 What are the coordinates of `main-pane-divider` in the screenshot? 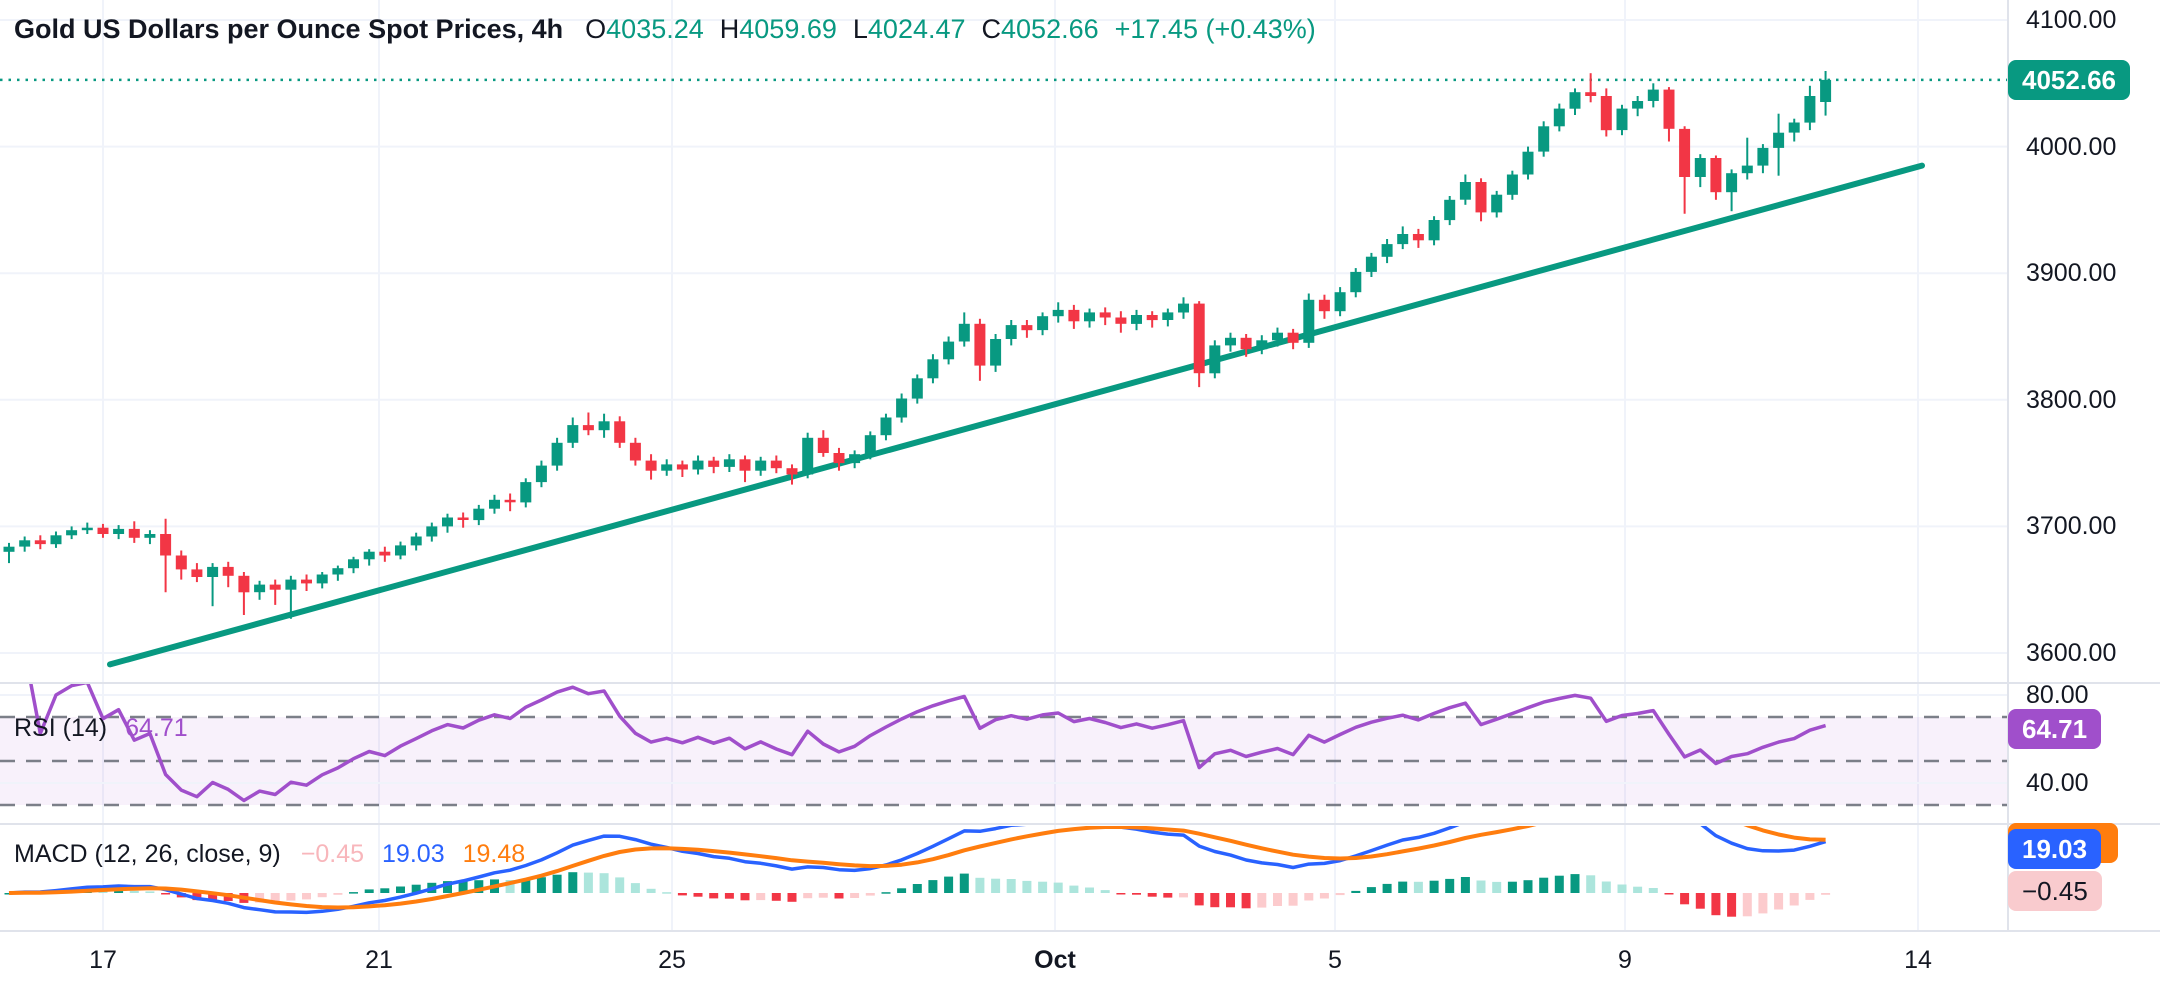 It's located at (1080, 683).